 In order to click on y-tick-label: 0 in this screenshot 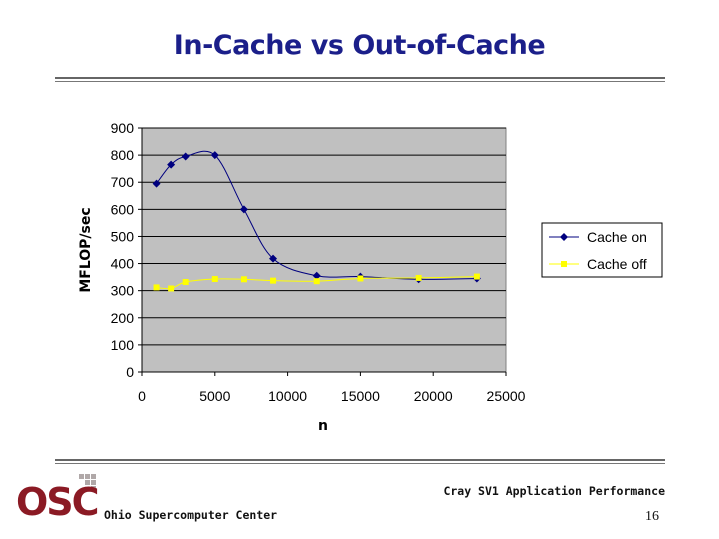, I will do `click(130, 372)`.